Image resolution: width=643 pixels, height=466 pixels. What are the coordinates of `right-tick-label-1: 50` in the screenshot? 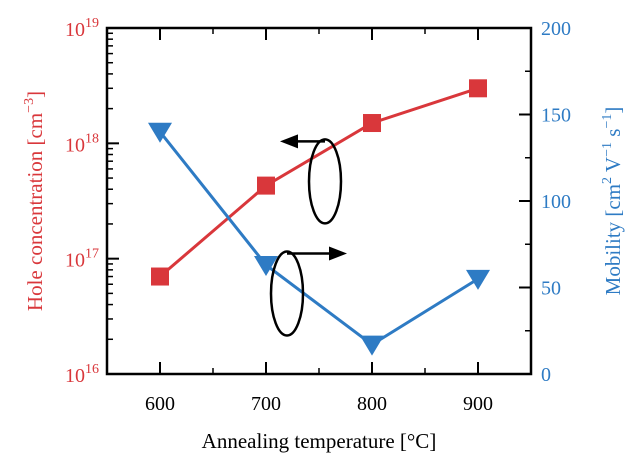 It's located at (551, 289).